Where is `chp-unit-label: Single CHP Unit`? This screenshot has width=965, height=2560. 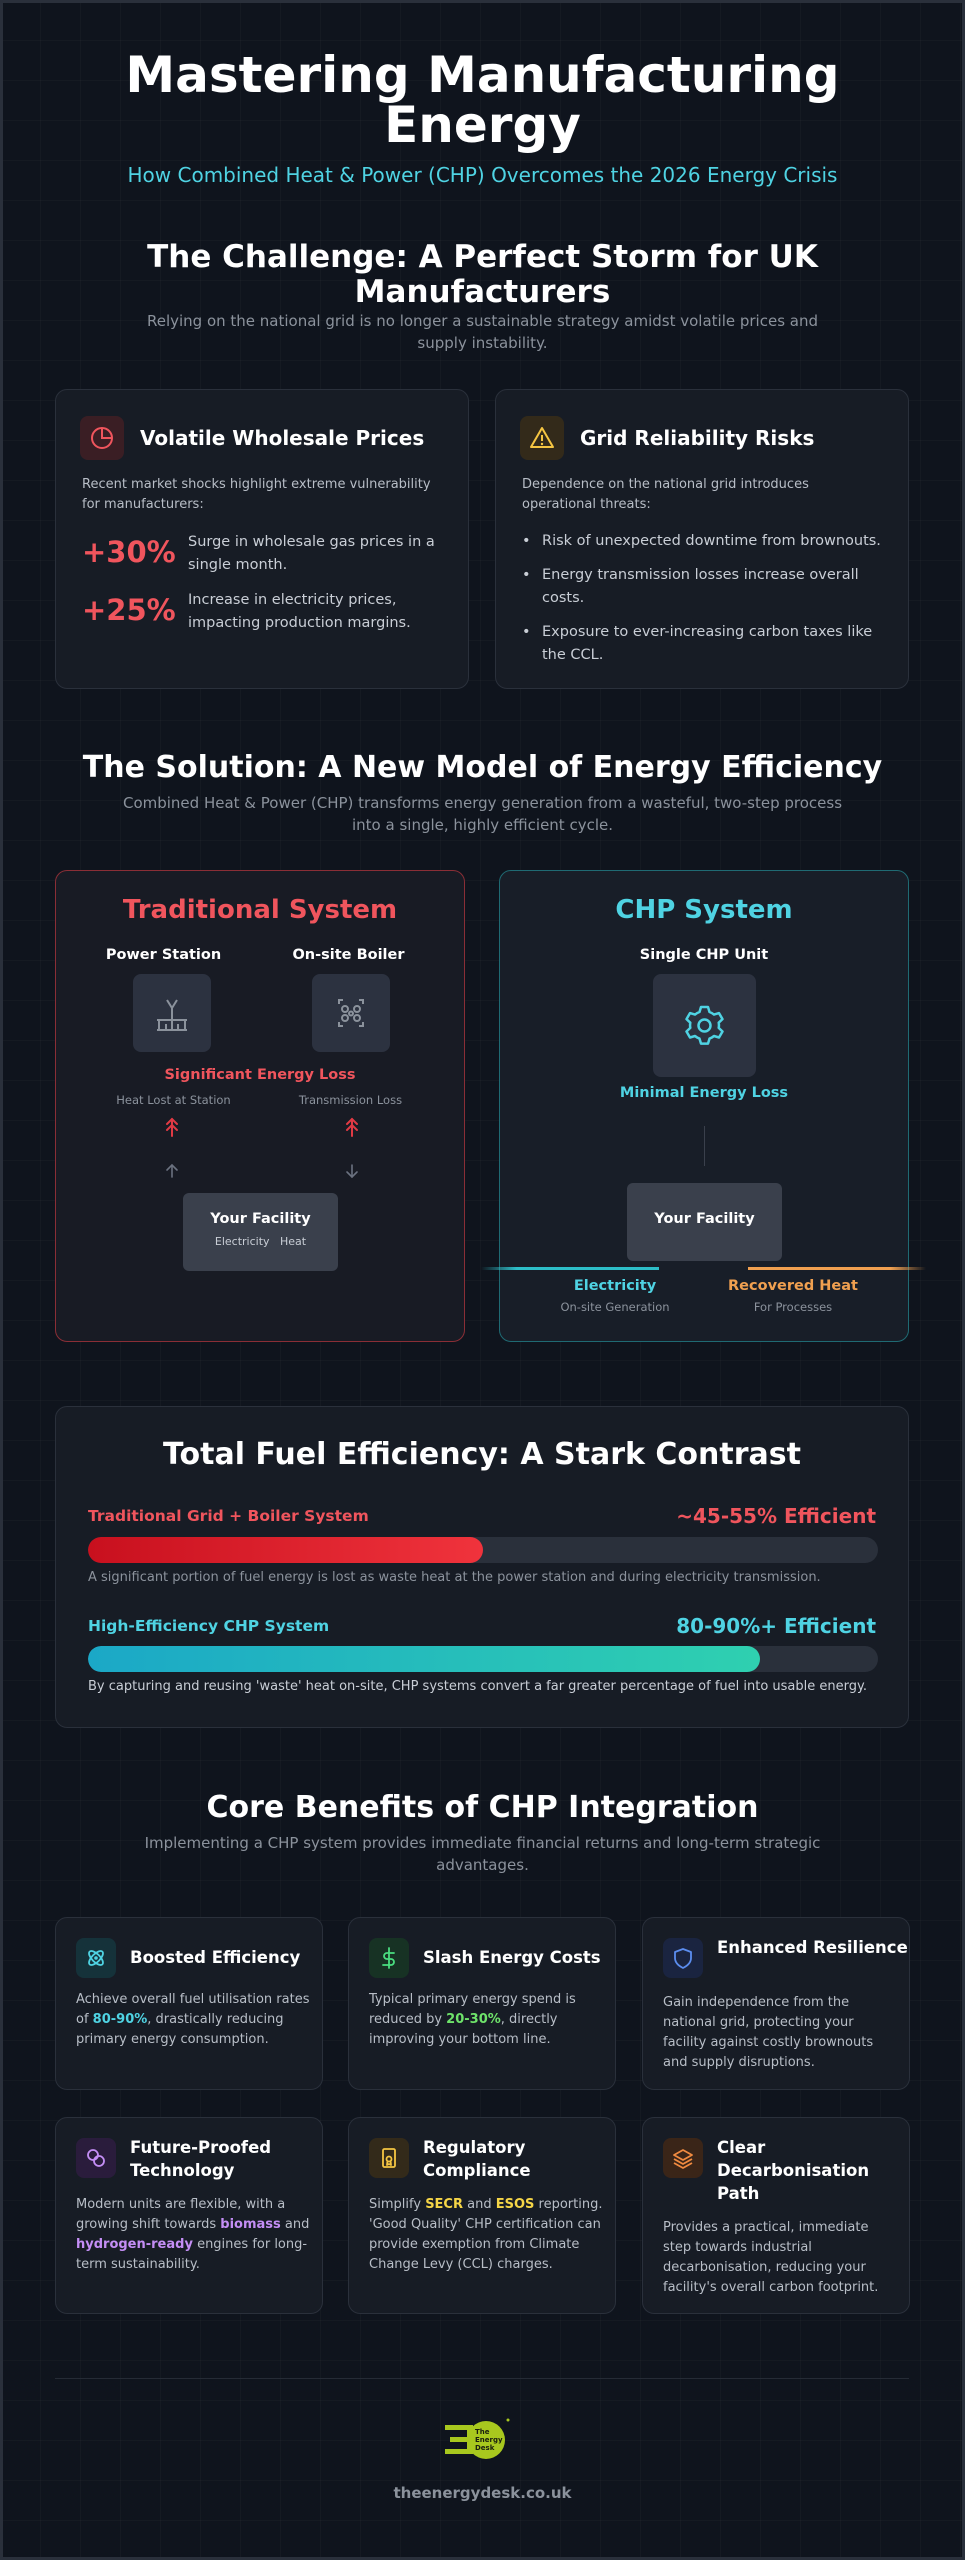
chp-unit-label: Single CHP Unit is located at coordinates (704, 955).